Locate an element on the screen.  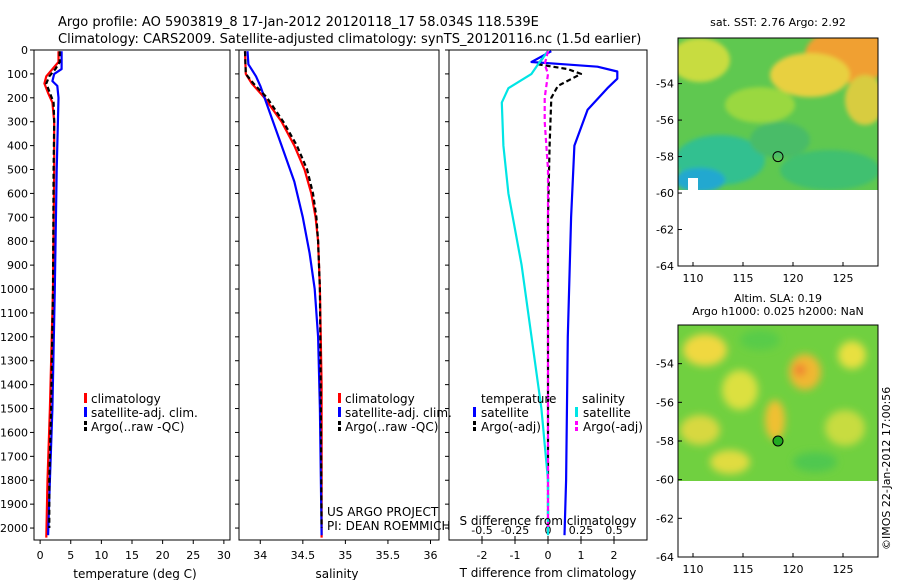
y-tick-label: 1300 is located at coordinates (14, 361).